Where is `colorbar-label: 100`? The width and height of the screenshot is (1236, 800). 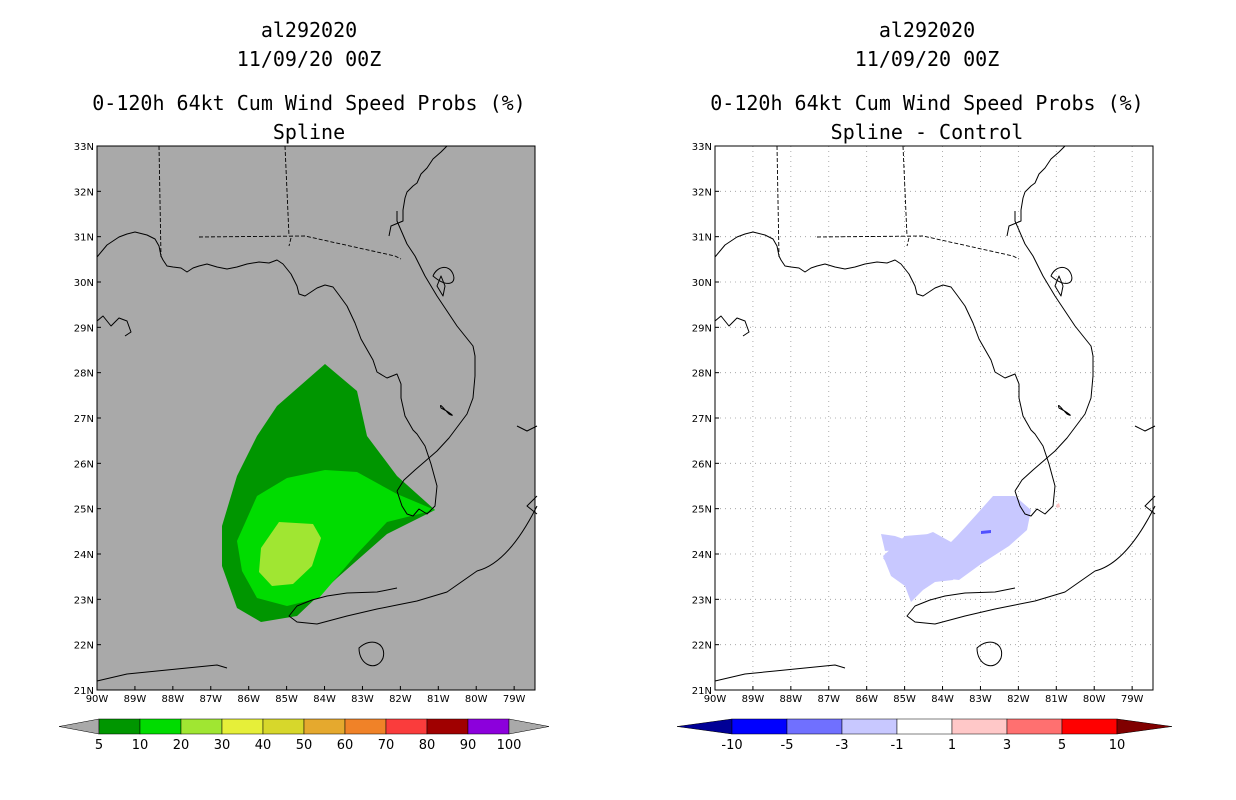
colorbar-label: 100 is located at coordinates (509, 745).